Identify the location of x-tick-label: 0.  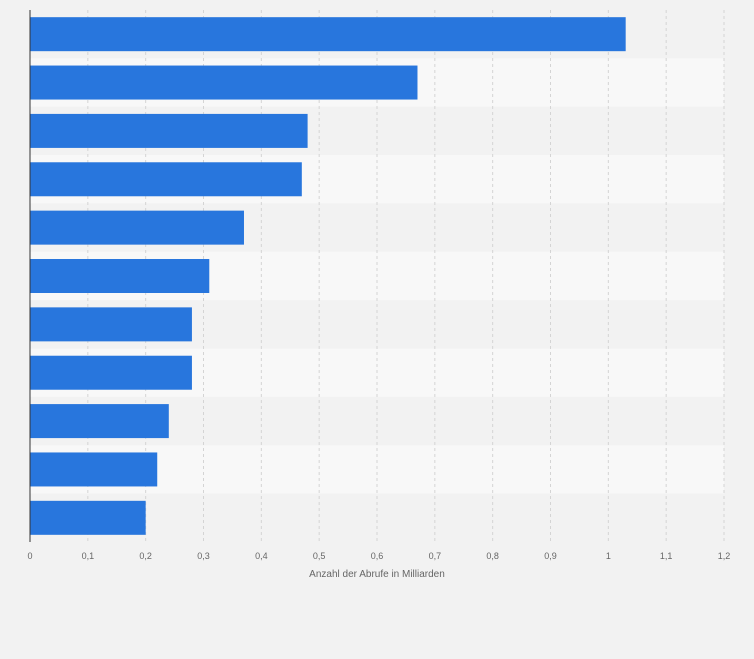
(29, 556).